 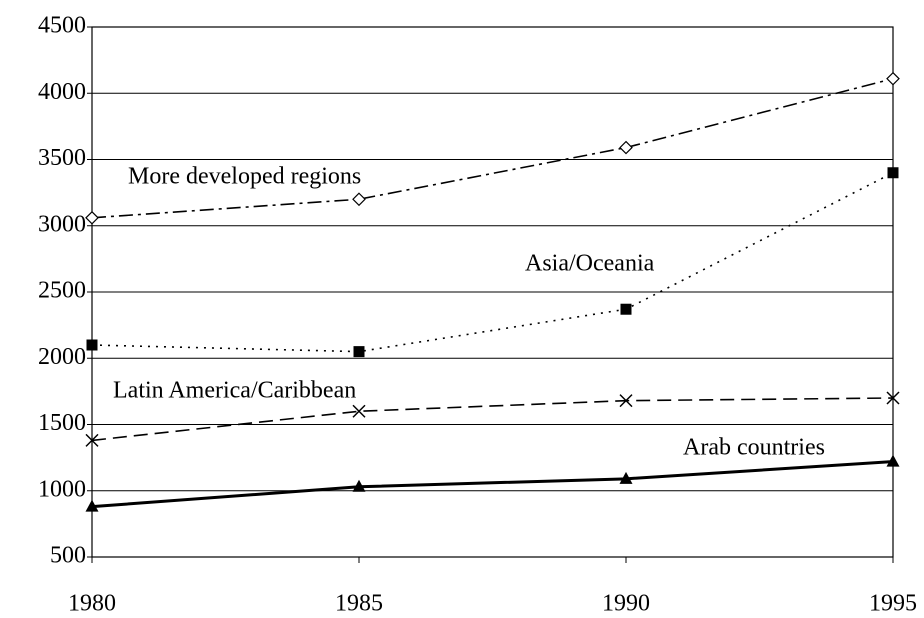 I want to click on y-tick-label: 3500, so click(x=62, y=158).